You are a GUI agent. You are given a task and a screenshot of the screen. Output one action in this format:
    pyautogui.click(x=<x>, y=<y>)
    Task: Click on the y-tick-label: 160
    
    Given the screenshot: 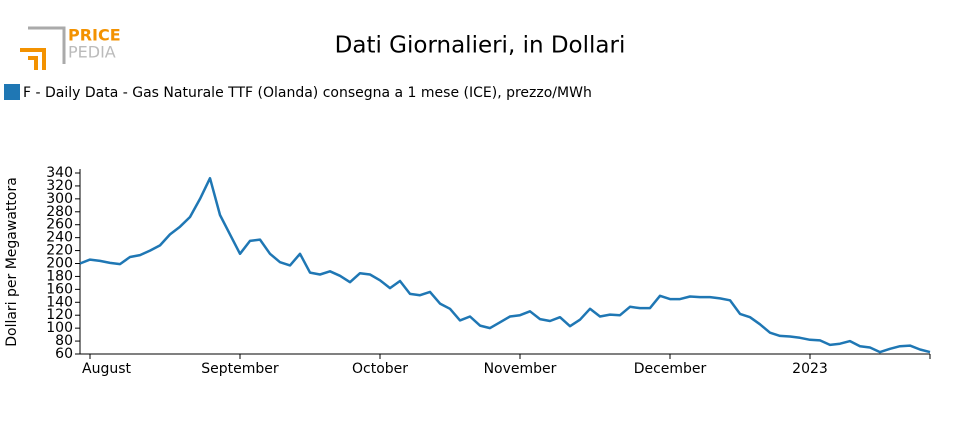 What is the action you would take?
    pyautogui.click(x=59, y=289)
    